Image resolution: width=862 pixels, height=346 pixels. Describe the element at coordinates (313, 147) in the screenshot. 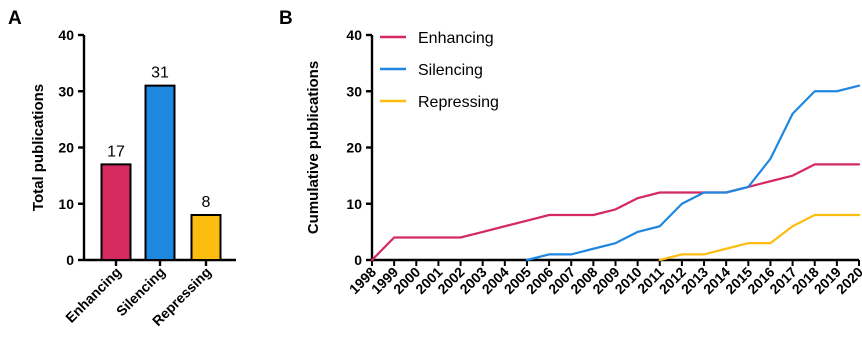

I see `y-axis-title-b: Cumulative publications` at that location.